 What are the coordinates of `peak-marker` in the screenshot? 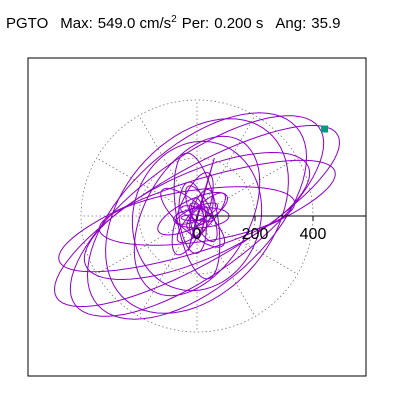 It's located at (325, 129).